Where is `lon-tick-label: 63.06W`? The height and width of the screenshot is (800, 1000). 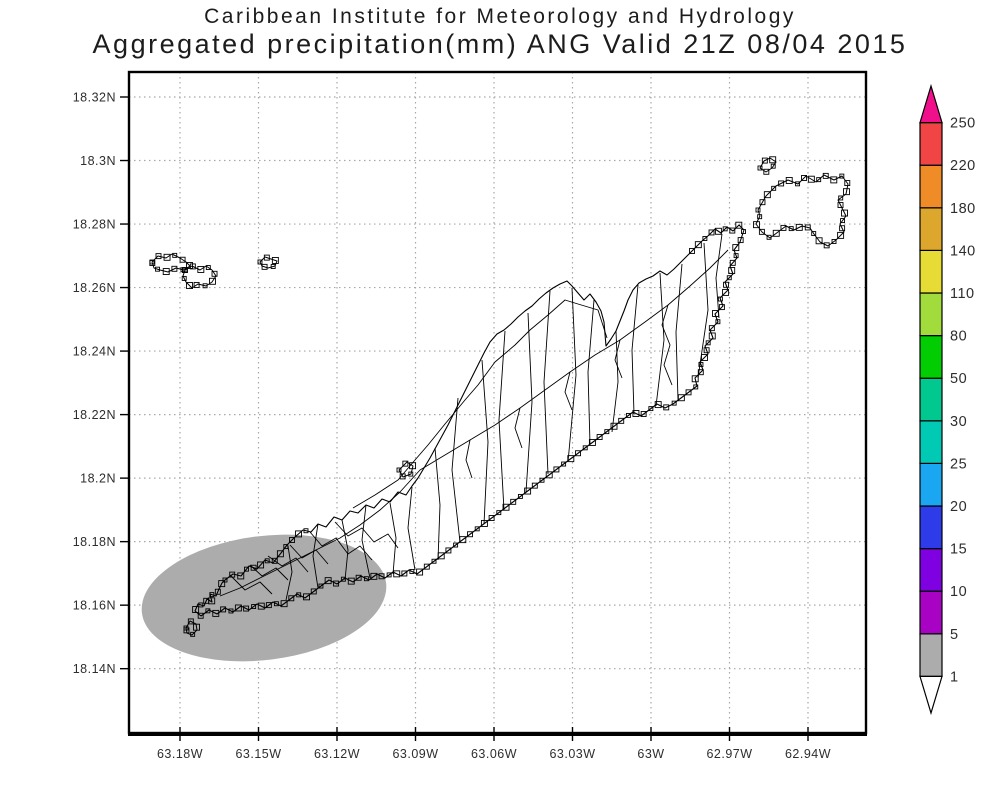 lon-tick-label: 63.06W is located at coordinates (494, 754).